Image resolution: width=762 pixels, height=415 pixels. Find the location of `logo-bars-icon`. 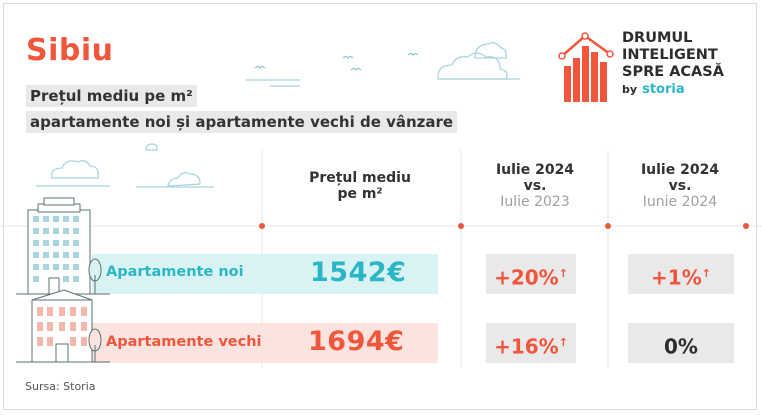

logo-bars-icon is located at coordinates (586, 67).